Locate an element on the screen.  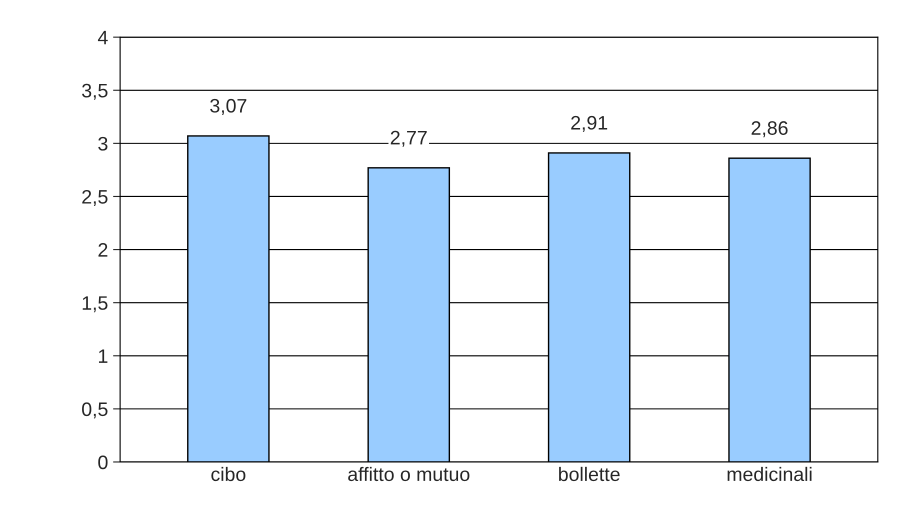
x-tick-label: bollette is located at coordinates (589, 474).